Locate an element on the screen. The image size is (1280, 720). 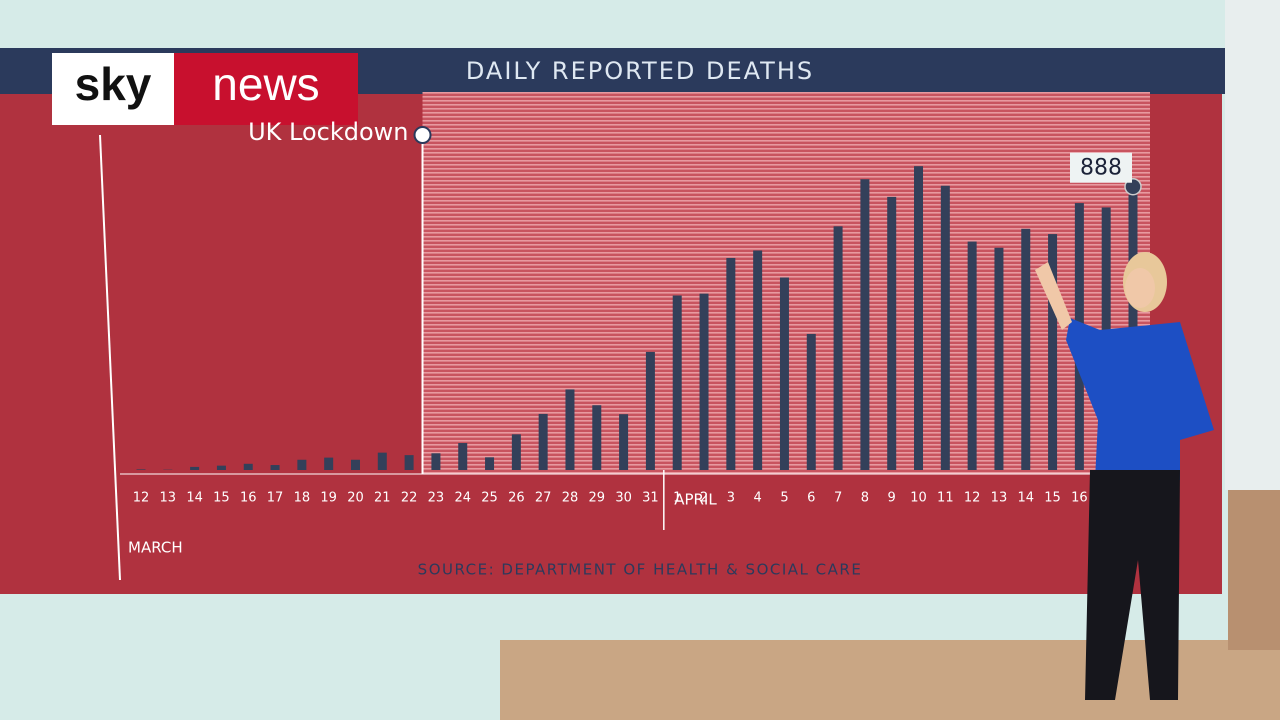
presenter-trousers is located at coordinates (1132, 585).